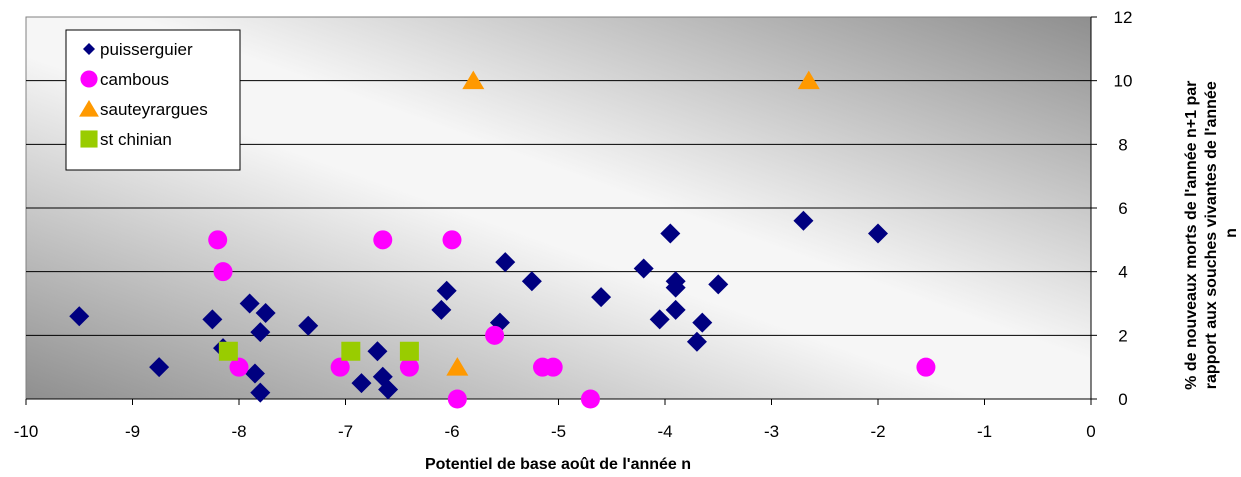 This screenshot has width=1241, height=477. Describe the element at coordinates (1111, 208) in the screenshot. I see `y-axis: 0 2 4 6 8 10 12` at that location.